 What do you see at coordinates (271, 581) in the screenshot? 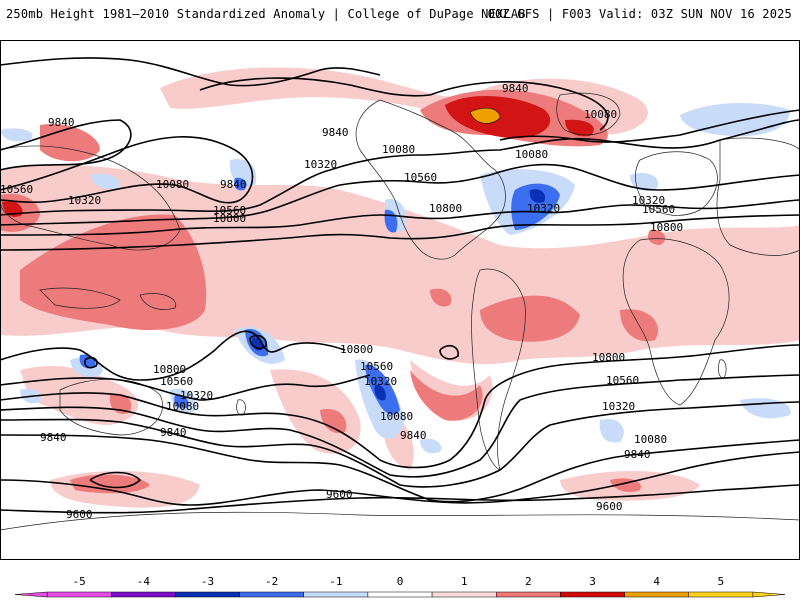
I see `legend-tick-label: -2` at bounding box center [271, 581].